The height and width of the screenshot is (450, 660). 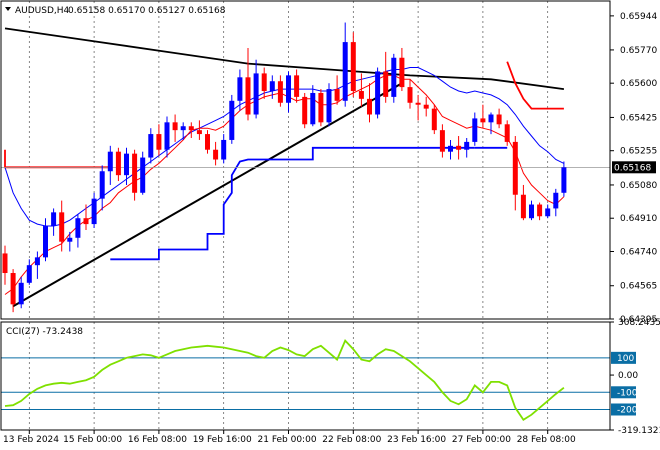 What do you see at coordinates (638, 252) in the screenshot?
I see `price-tick-label: 0.64740` at bounding box center [638, 252].